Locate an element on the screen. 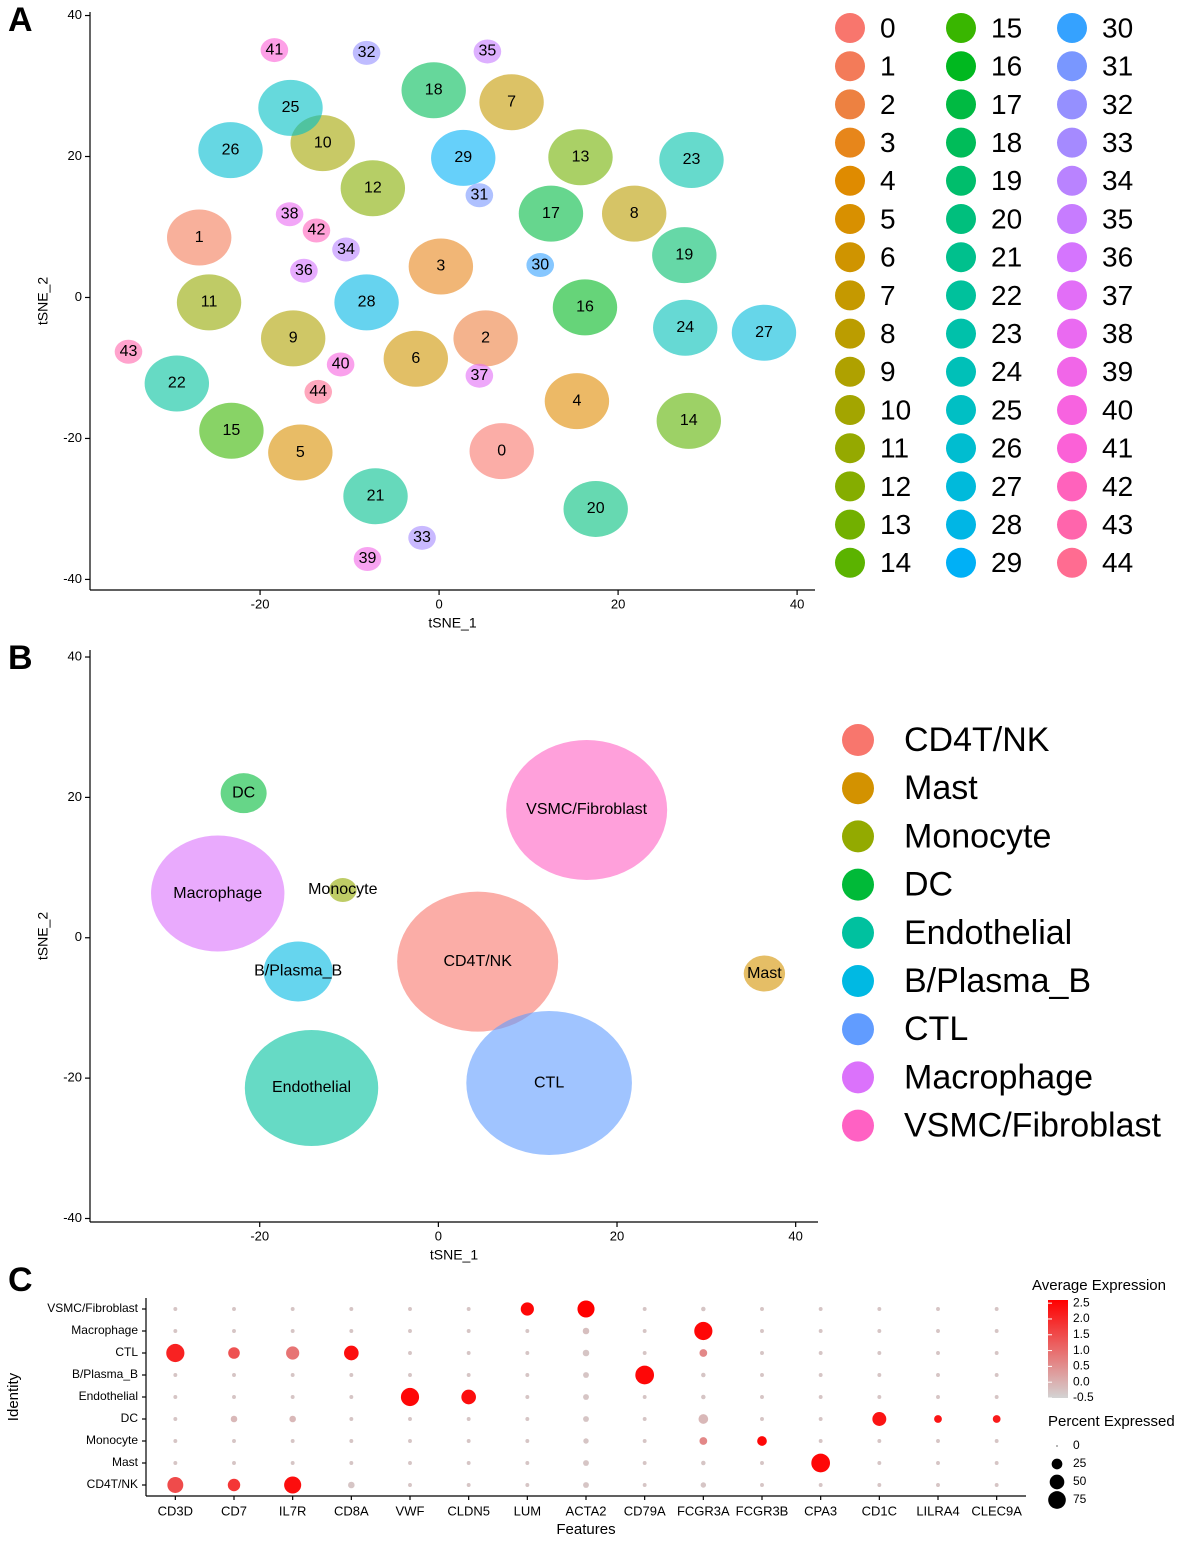 This screenshot has width=1200, height=1541. x-axis-title: tSNE_1 is located at coordinates (454, 1255).